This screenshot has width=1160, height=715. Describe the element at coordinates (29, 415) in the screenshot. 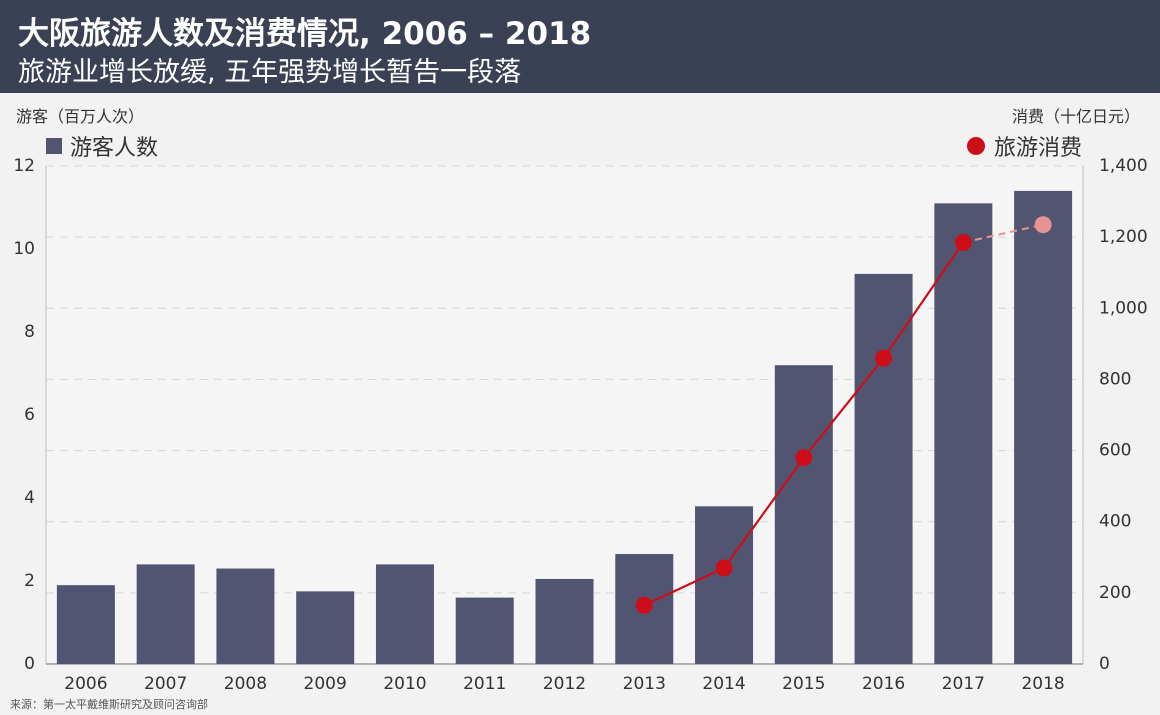

I see `left-tick-label: 6` at that location.